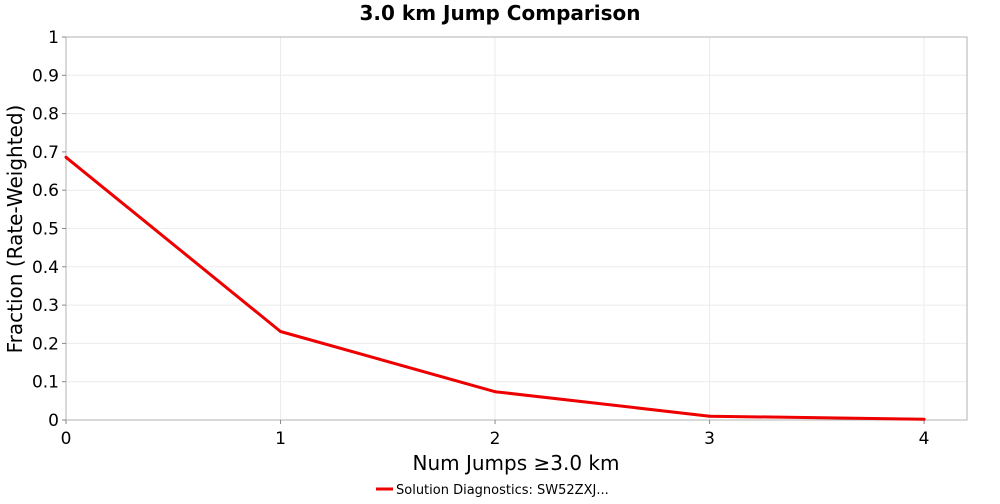 Image resolution: width=1000 pixels, height=504 pixels. Describe the element at coordinates (53, 421) in the screenshot. I see `y-tick-label: 0` at that location.